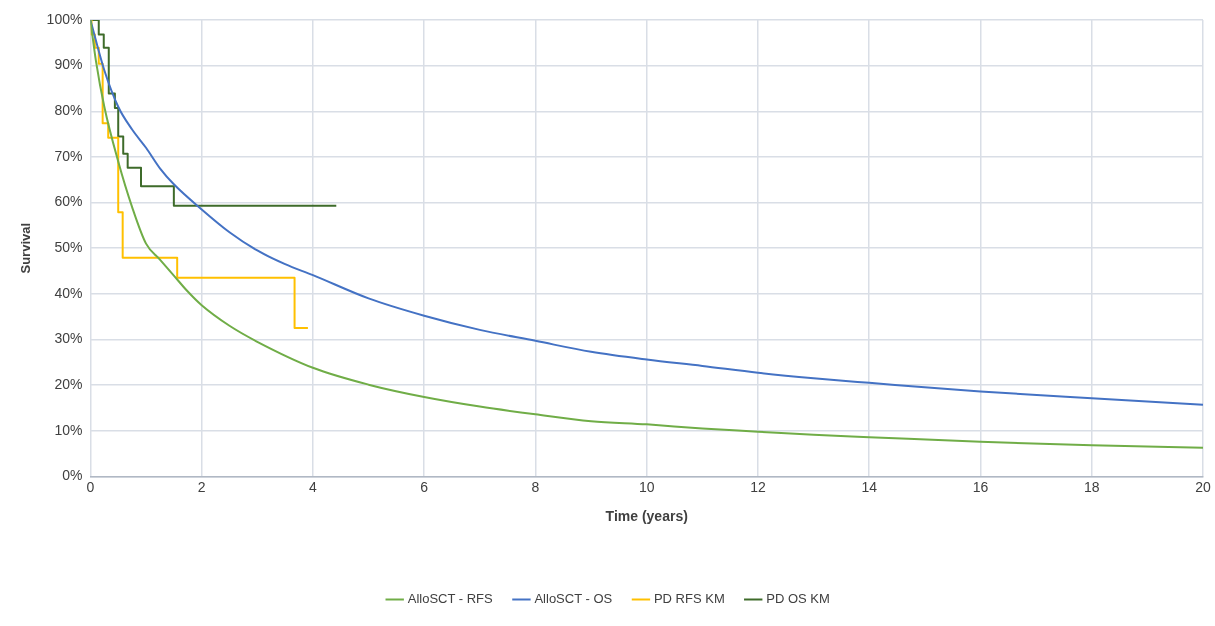 The height and width of the screenshot is (626, 1215). What do you see at coordinates (26, 248) in the screenshot?
I see `y-axis-title: Survival` at bounding box center [26, 248].